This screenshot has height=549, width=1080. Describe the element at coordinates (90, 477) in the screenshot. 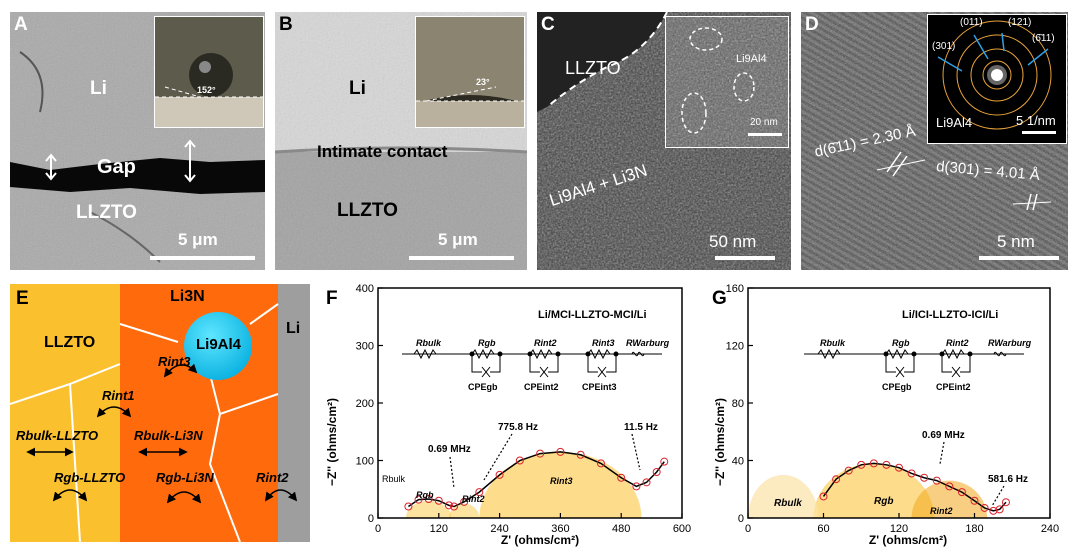

I see `r-gb-llzto-label: Rgb-LLZTO` at that location.